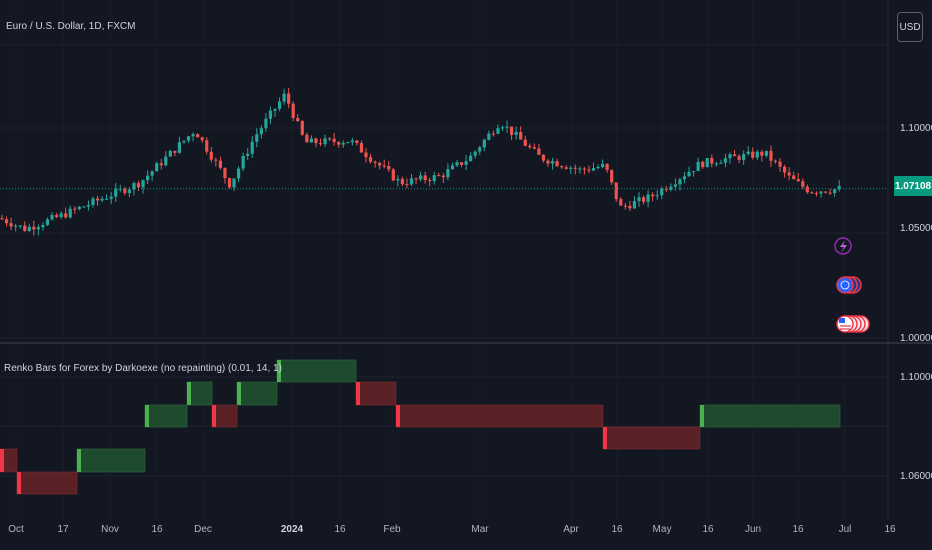 This screenshot has width=932, height=550. Describe the element at coordinates (753, 529) in the screenshot. I see `x-axis-label: Jun` at that location.